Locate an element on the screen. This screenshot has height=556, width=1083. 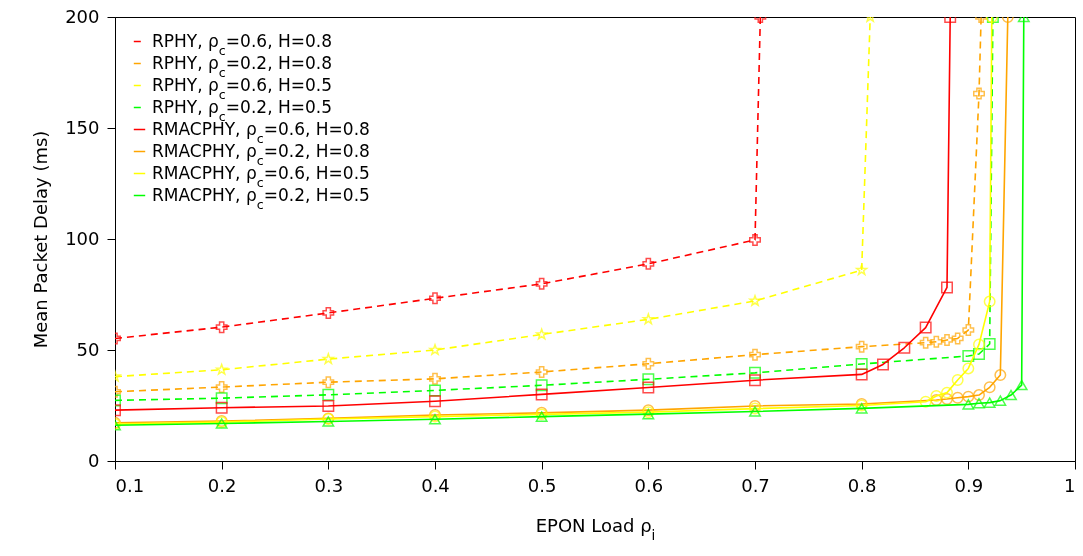
x-tick-label: 0.4 is located at coordinates (435, 485).